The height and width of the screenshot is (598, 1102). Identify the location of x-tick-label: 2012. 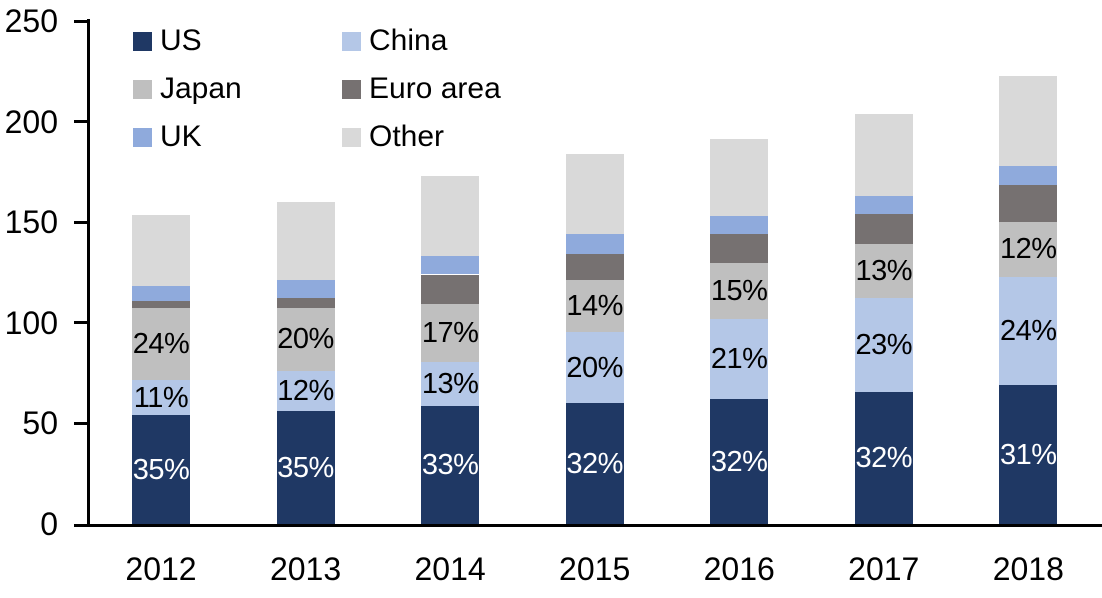
(161, 569).